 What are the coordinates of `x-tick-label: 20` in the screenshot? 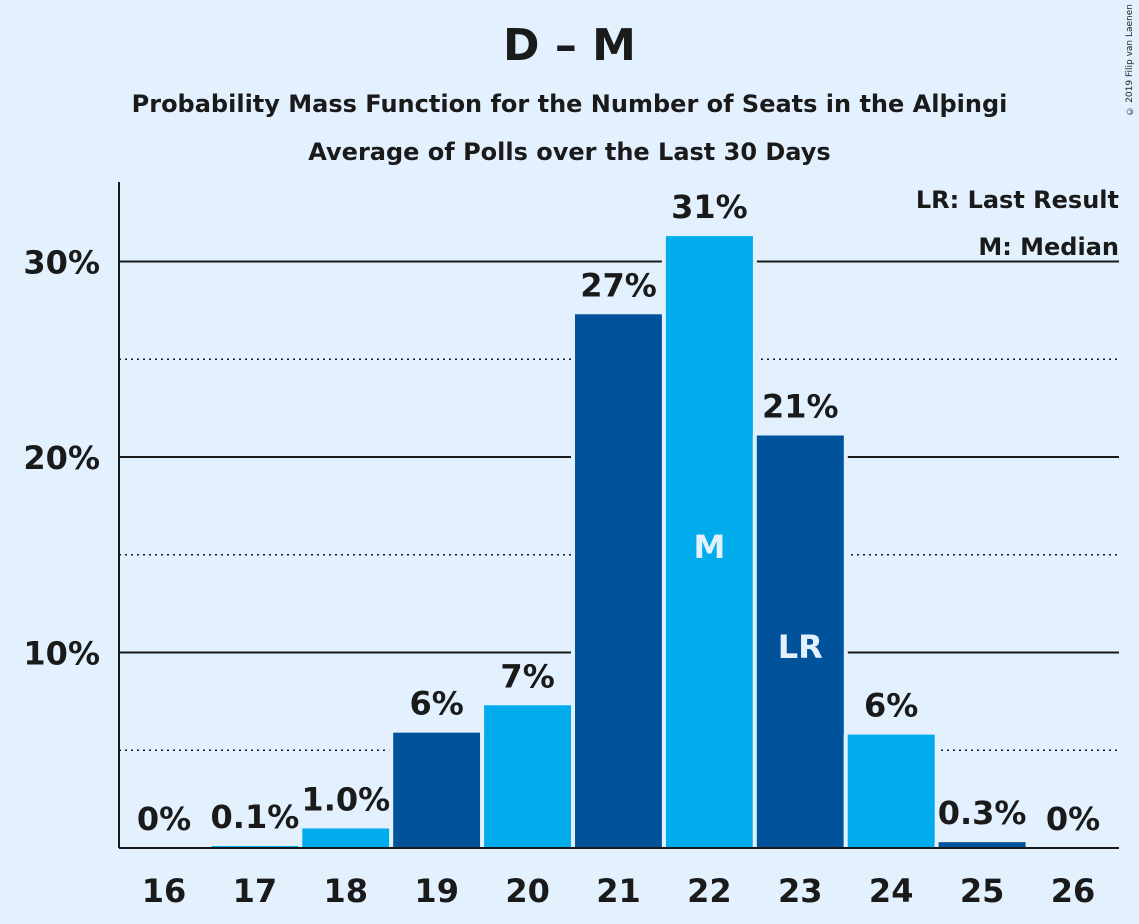 It's located at (527, 891).